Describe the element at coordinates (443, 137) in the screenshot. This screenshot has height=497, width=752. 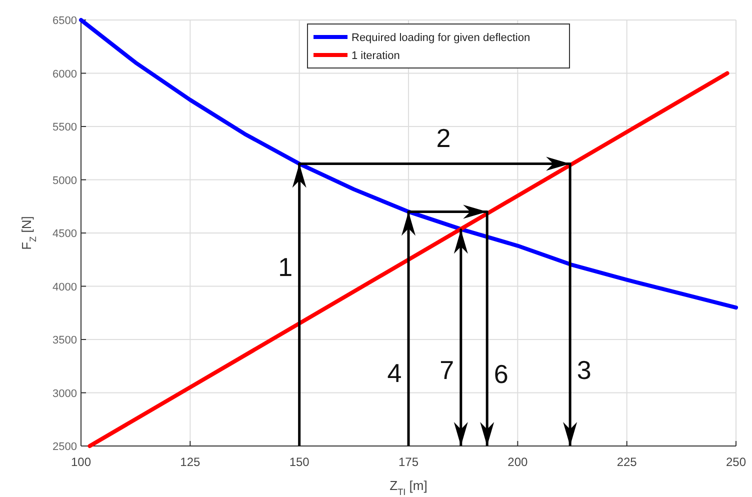
I see `annotation: 2` at that location.